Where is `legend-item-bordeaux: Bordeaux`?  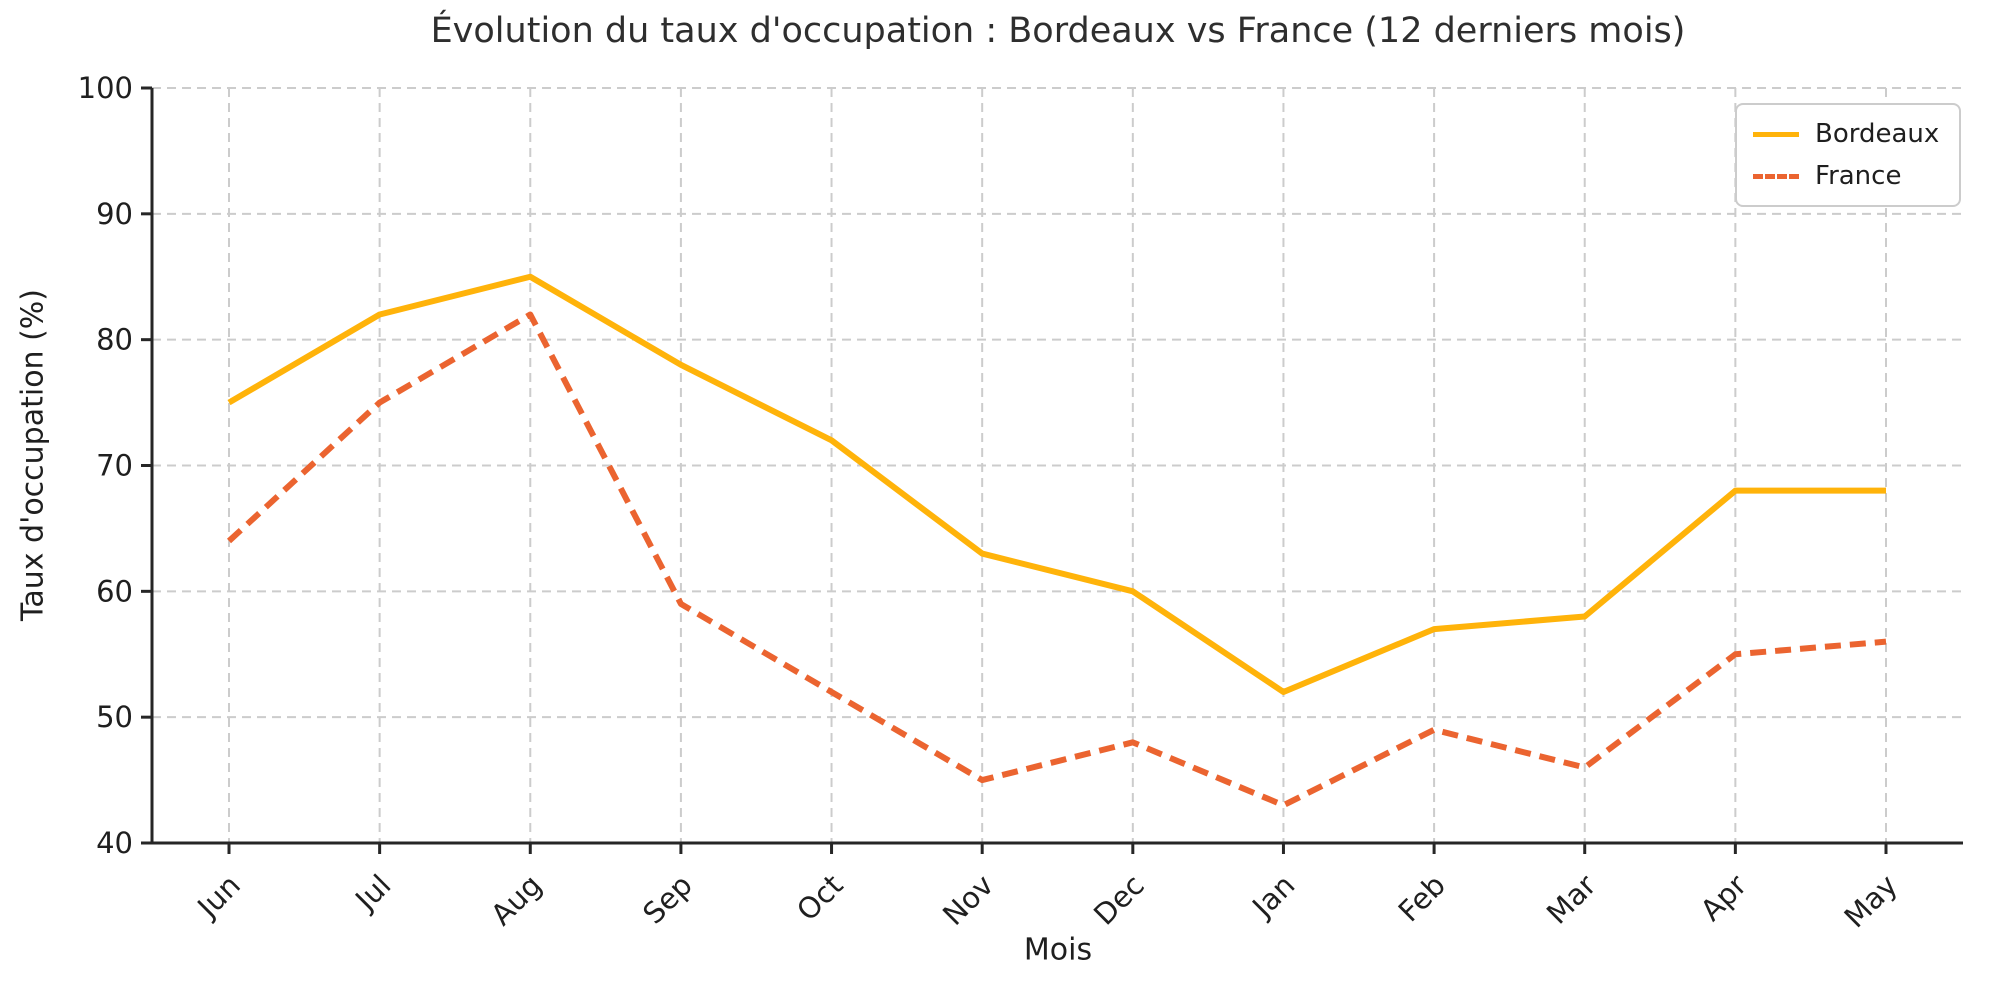 legend-item-bordeaux: Bordeaux is located at coordinates (1846, 134).